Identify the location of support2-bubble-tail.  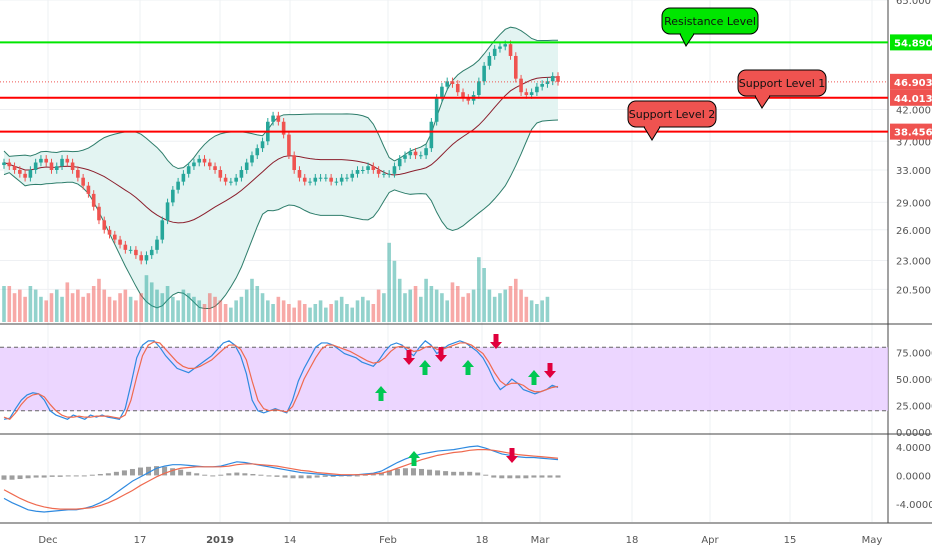
(652, 133).